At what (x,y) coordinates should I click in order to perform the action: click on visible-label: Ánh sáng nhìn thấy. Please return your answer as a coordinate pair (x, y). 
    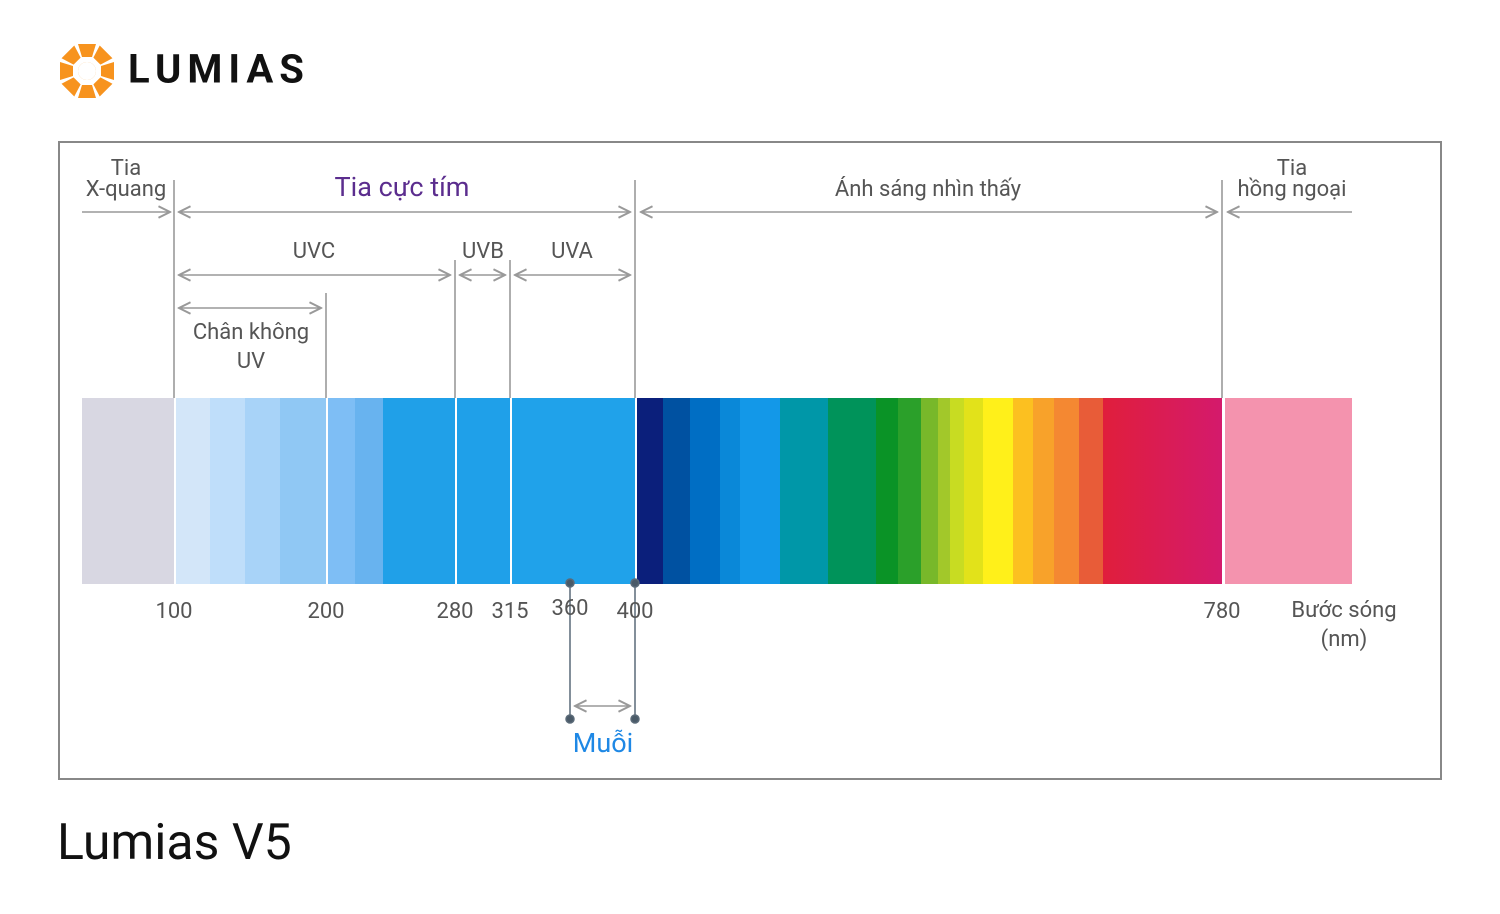
    Looking at the image, I should click on (928, 189).